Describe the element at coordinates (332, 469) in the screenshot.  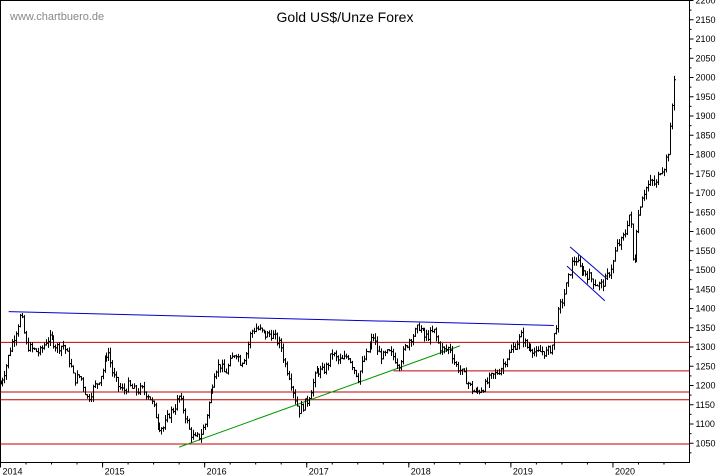
I see `x-axis: 2014 2015 2016 2017 2018 2019 2020` at that location.